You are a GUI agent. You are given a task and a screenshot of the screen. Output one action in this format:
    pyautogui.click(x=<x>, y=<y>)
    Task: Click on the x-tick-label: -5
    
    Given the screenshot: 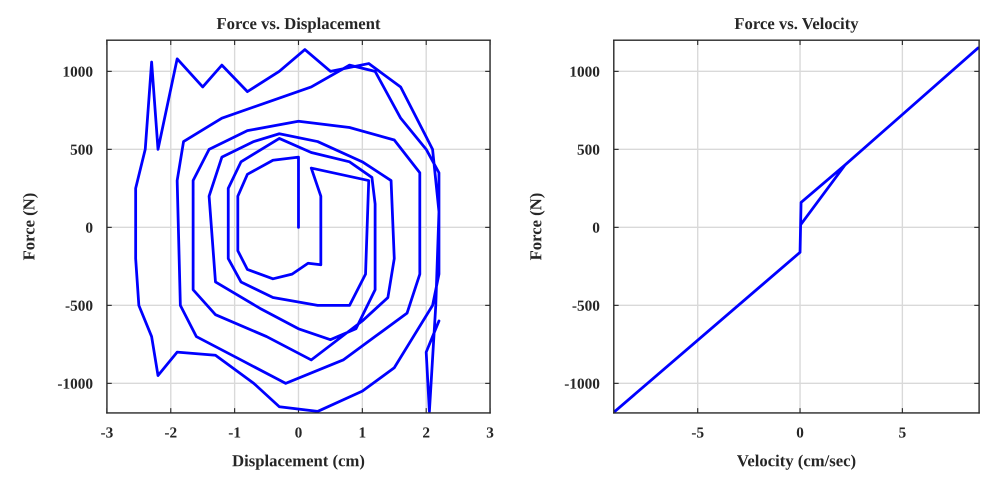 What is the action you would take?
    pyautogui.click(x=698, y=432)
    